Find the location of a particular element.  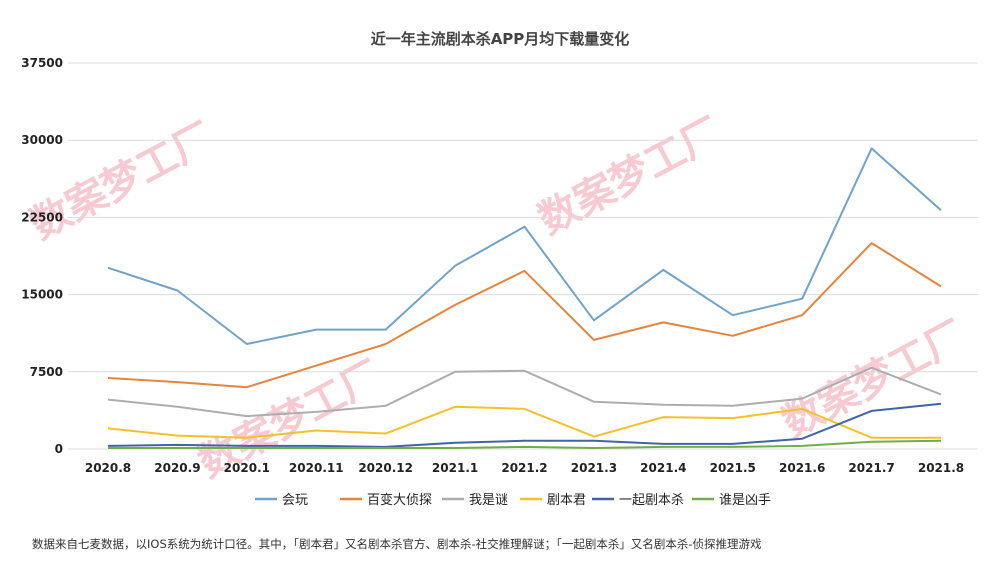

x-tick-label: 2021.2 is located at coordinates (524, 468).